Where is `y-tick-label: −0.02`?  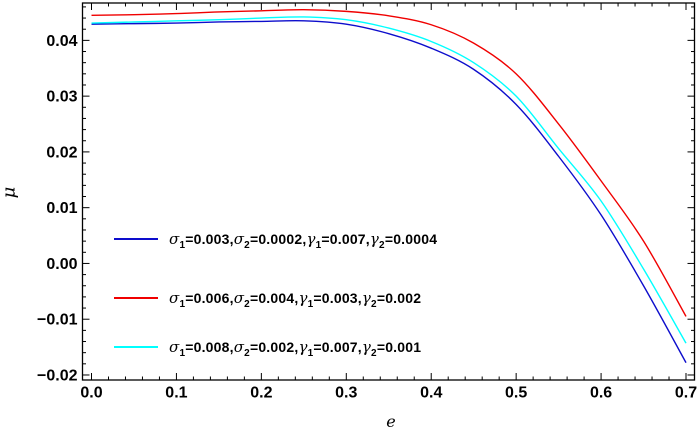 y-tick-label: −0.02 is located at coordinates (57, 375).